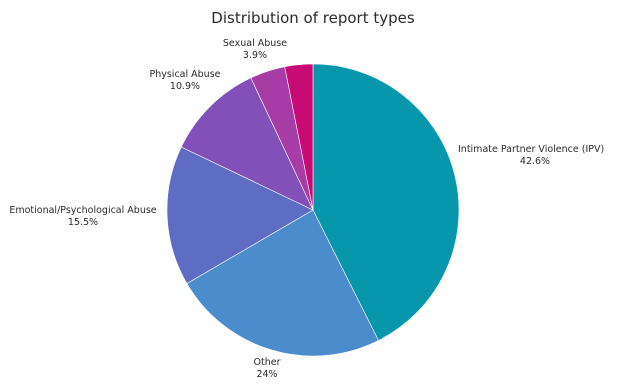 The height and width of the screenshot is (391, 621). I want to click on pie-slice-physical-abuse, so click(247, 144).